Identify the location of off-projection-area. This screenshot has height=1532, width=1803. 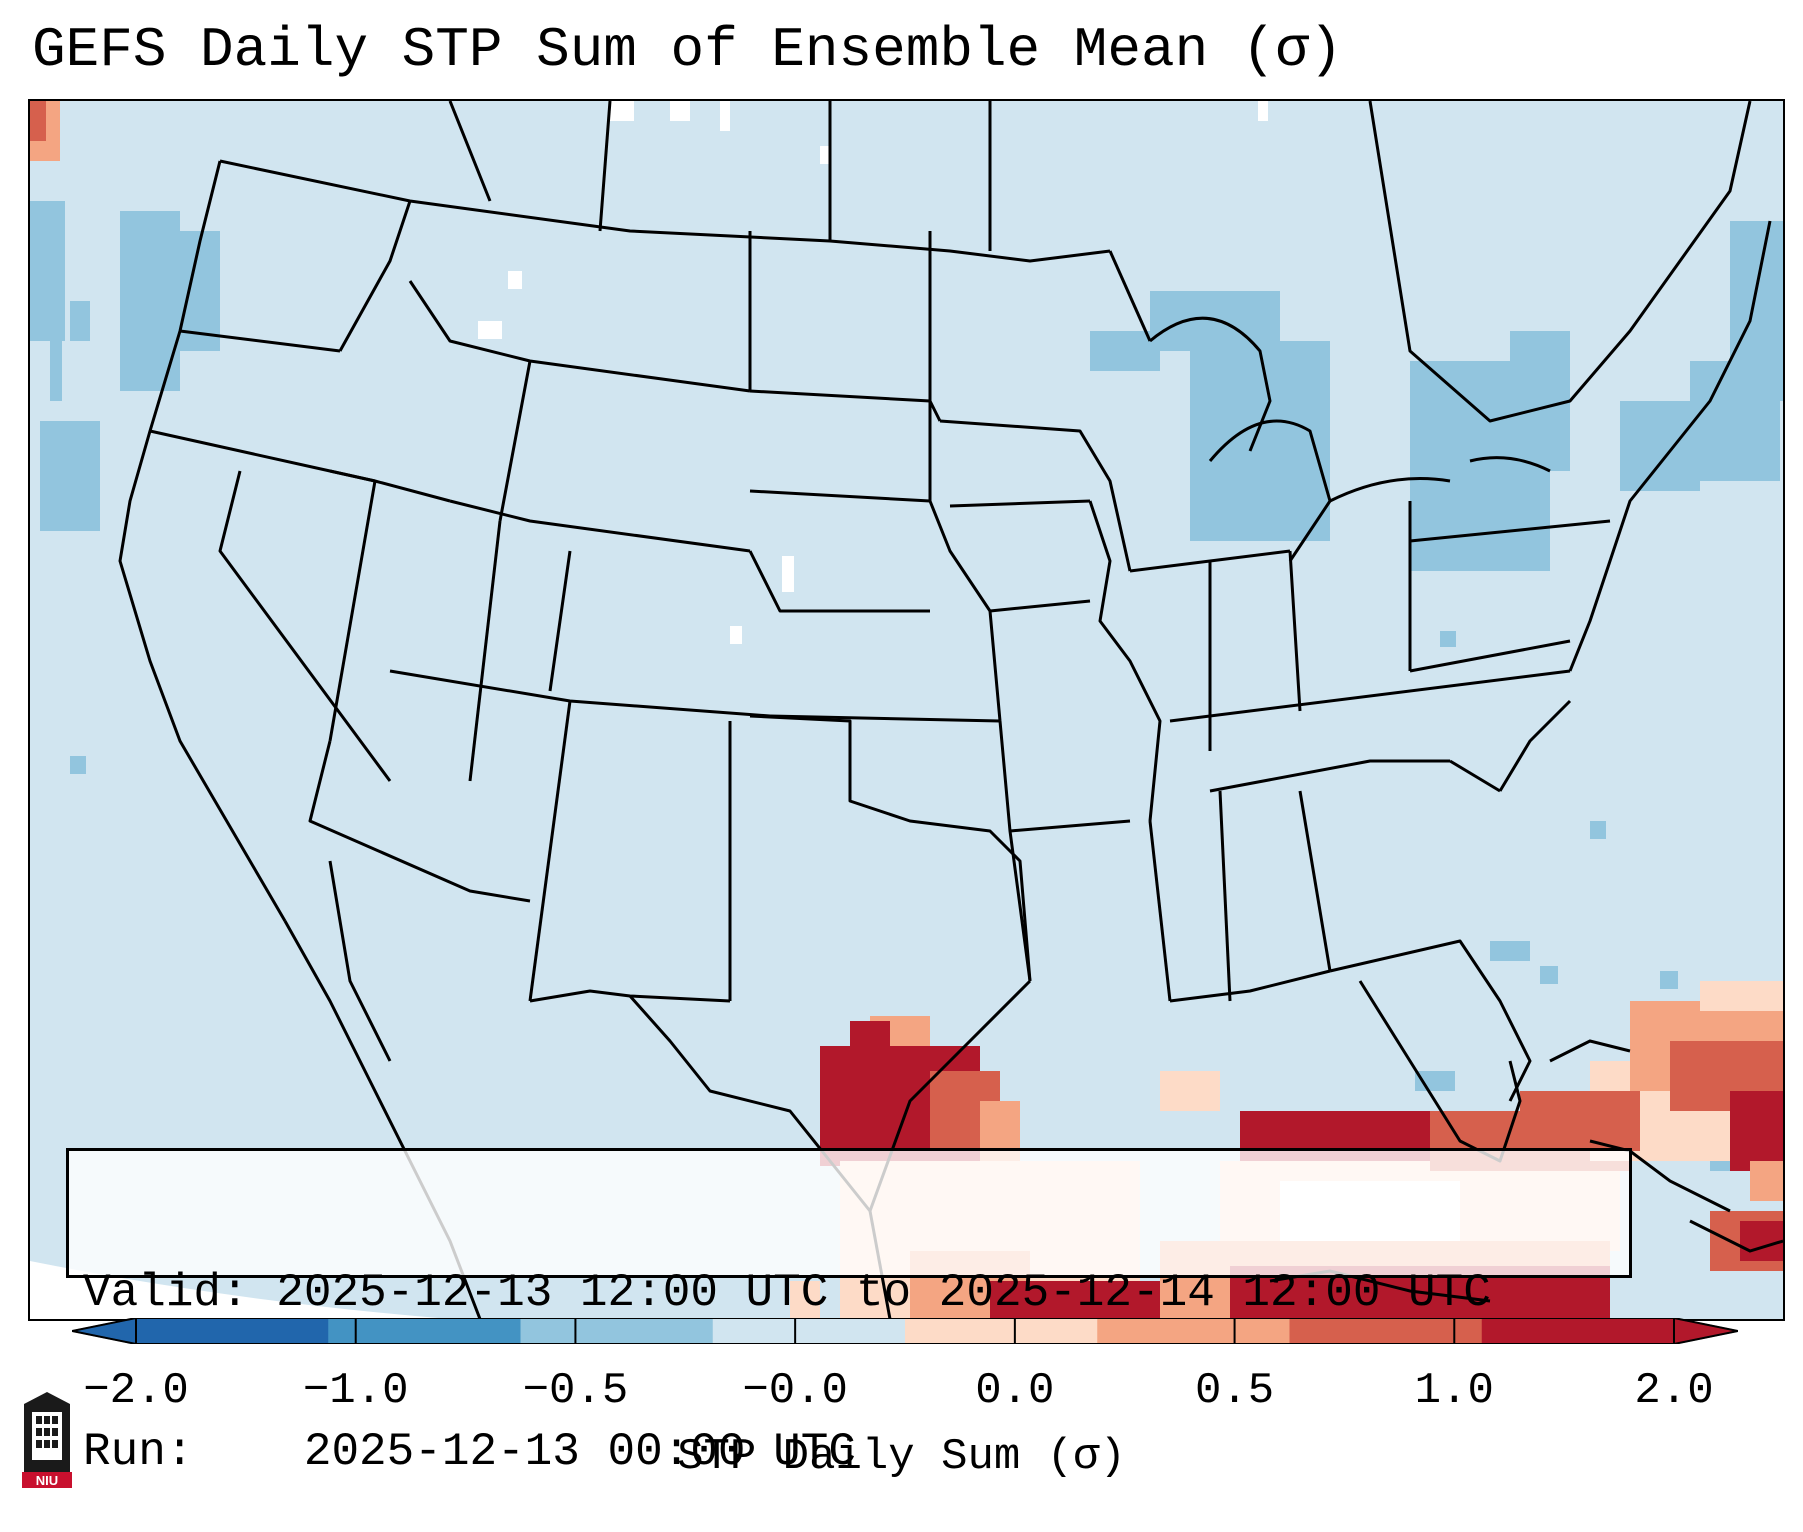
(240, 1290).